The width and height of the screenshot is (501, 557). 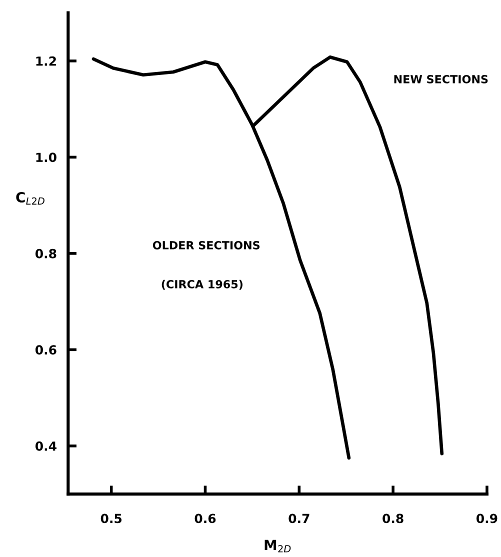 What do you see at coordinates (441, 79) in the screenshot?
I see `annotation: NEW SECTIONS` at bounding box center [441, 79].